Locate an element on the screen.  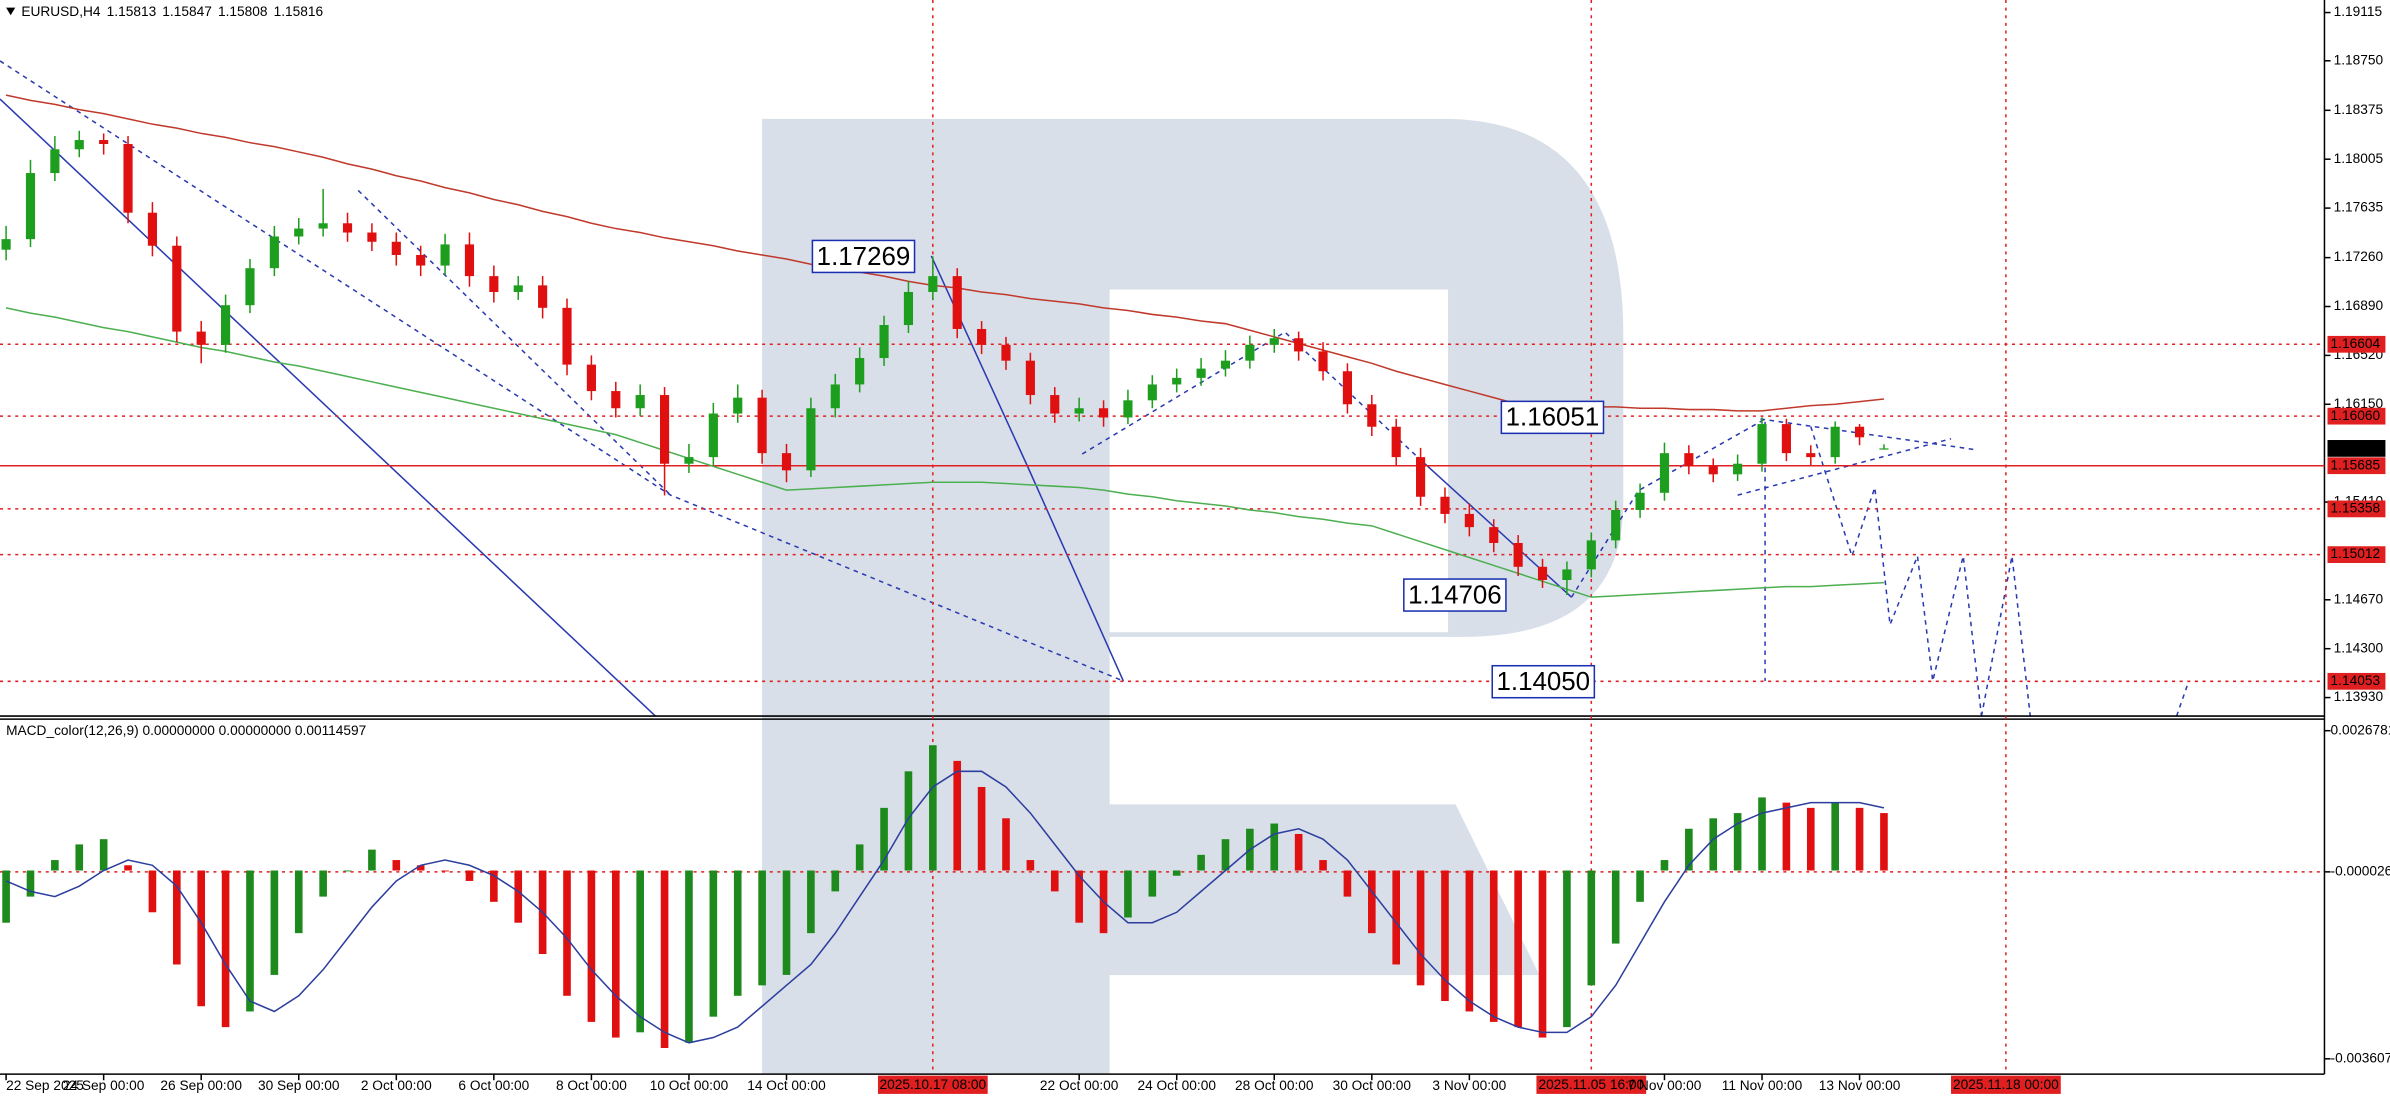
time-marker-tag is located at coordinates (932, 1084).